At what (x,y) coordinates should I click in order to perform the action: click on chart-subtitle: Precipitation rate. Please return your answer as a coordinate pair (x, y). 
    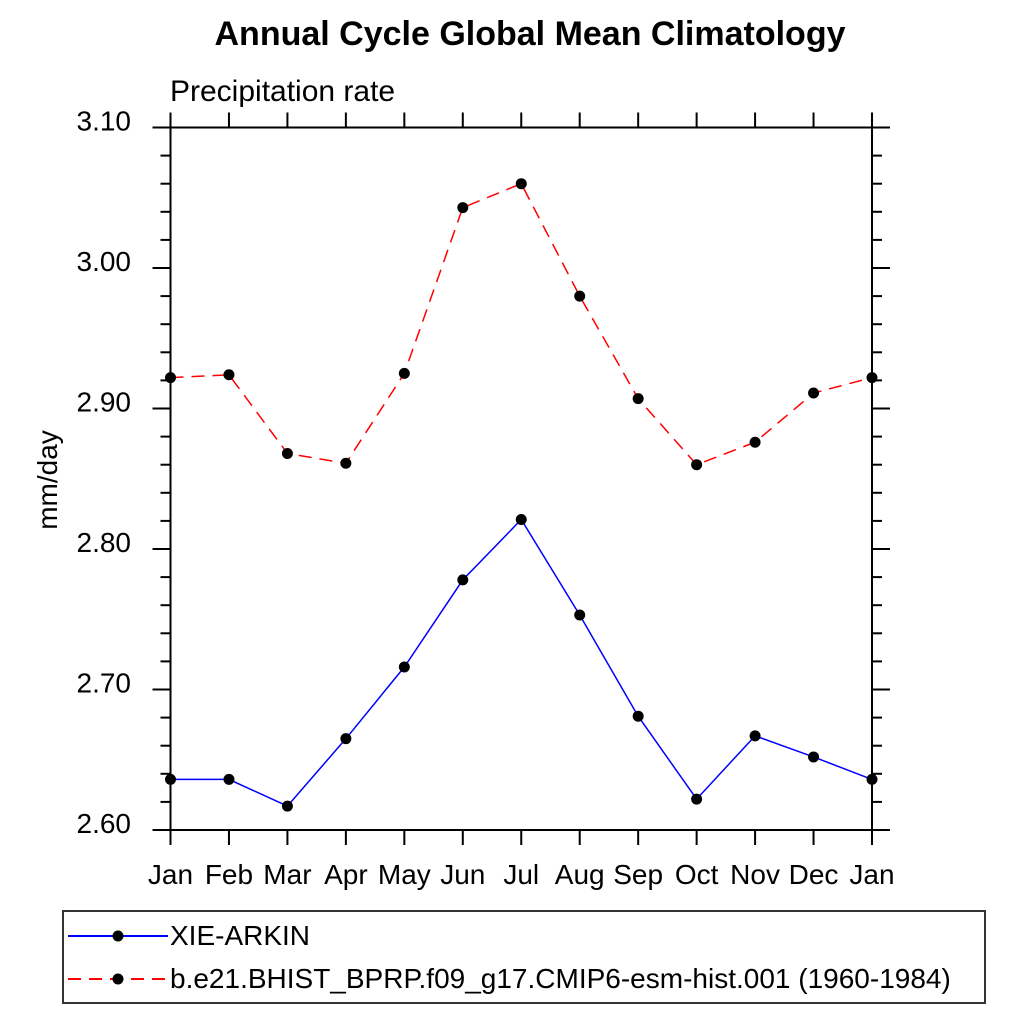
    Looking at the image, I should click on (283, 91).